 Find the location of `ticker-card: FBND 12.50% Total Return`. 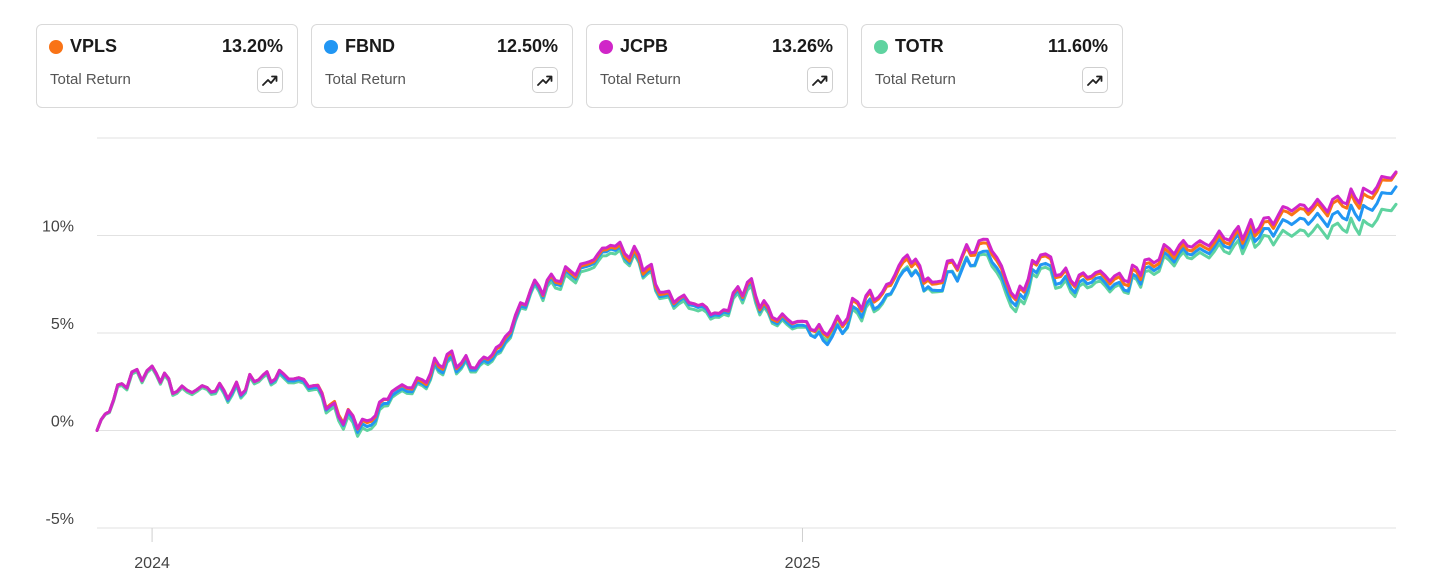

ticker-card: FBND 12.50% Total Return is located at coordinates (442, 66).